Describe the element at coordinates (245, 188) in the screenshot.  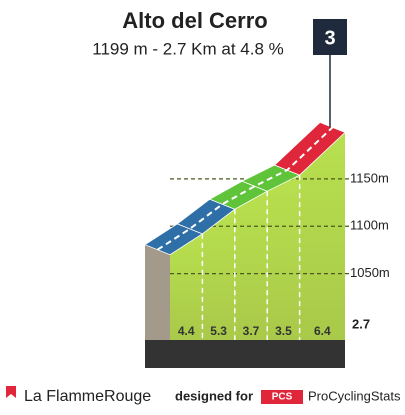
I see `profile-line` at that location.